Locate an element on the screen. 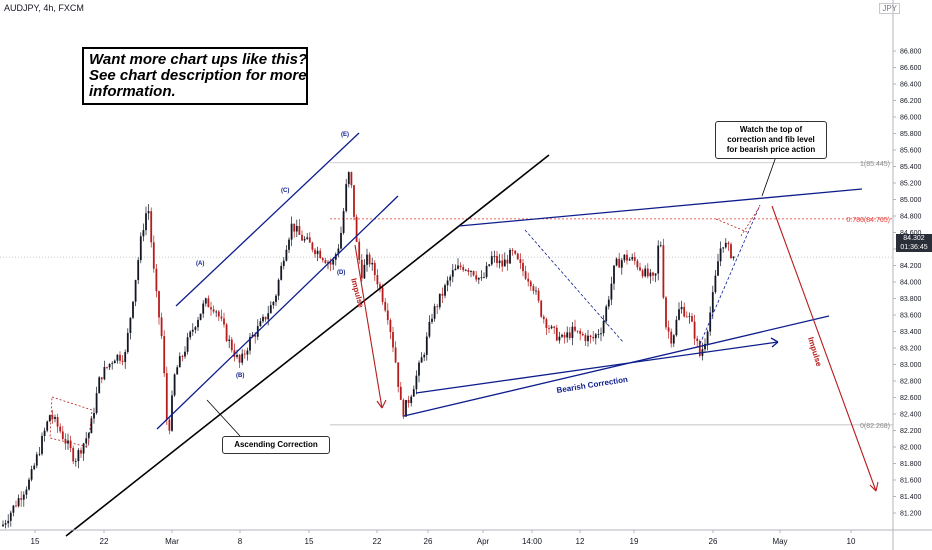 Image resolution: width=932 pixels, height=550 pixels. projection-dashed is located at coordinates (738, 221).